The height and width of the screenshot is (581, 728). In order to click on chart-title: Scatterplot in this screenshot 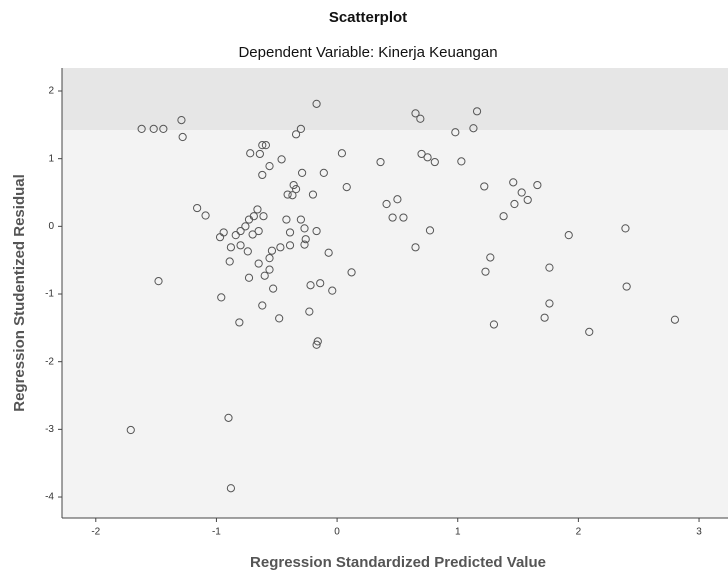, I will do `click(368, 17)`.